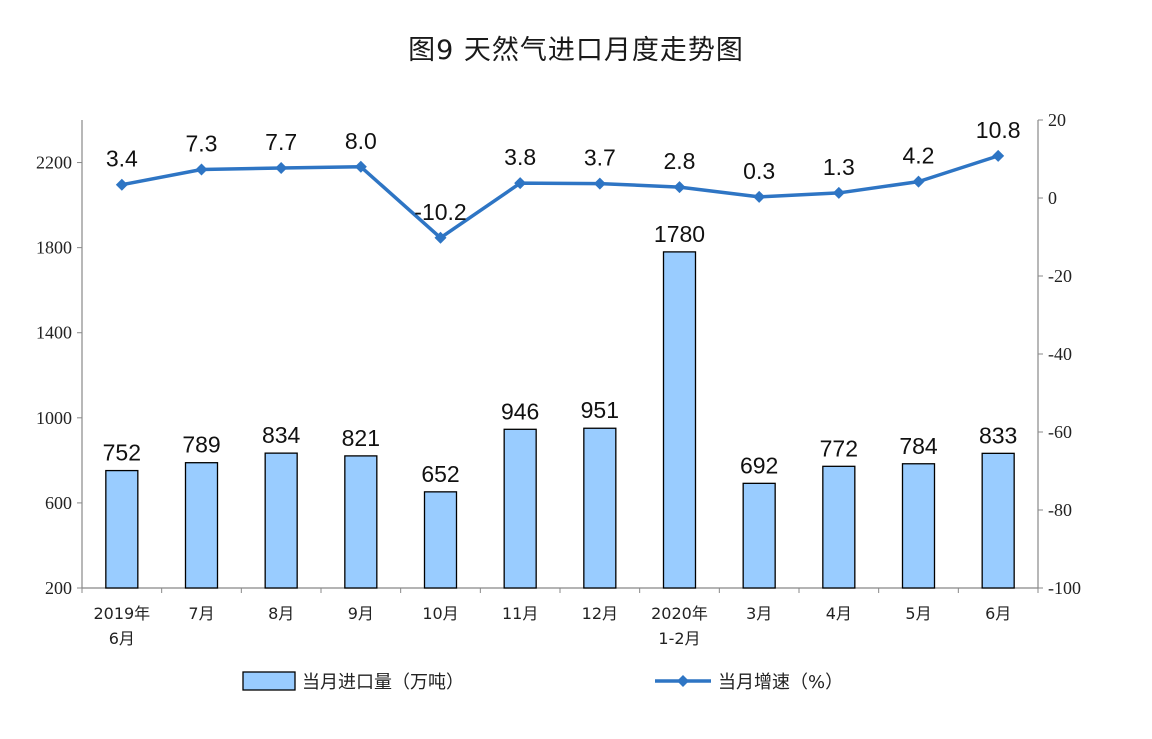 This screenshot has height=739, width=1152. What do you see at coordinates (918, 613) in the screenshot?
I see `x-tick-label: 5月` at bounding box center [918, 613].